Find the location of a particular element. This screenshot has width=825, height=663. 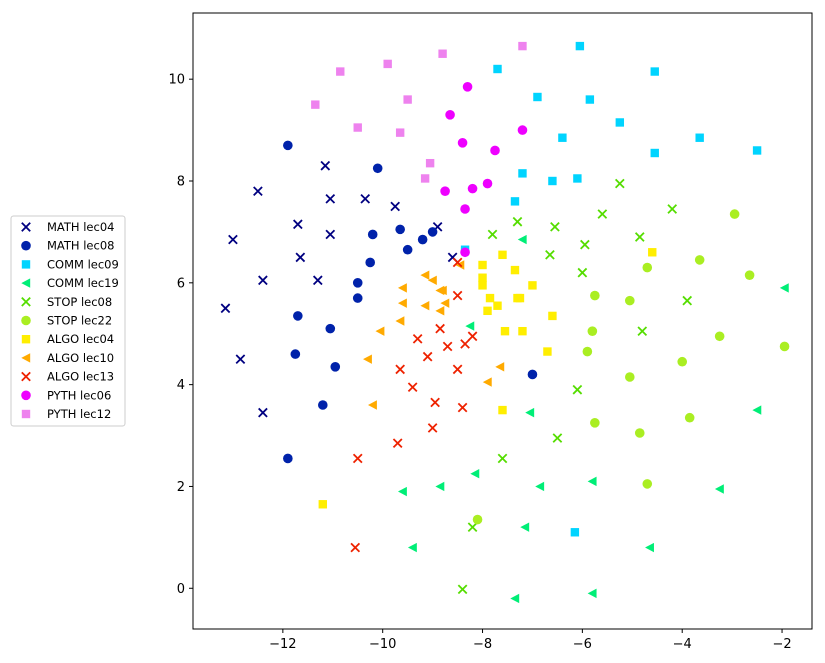

legend-item: PYTH lec12 is located at coordinates (66, 414).